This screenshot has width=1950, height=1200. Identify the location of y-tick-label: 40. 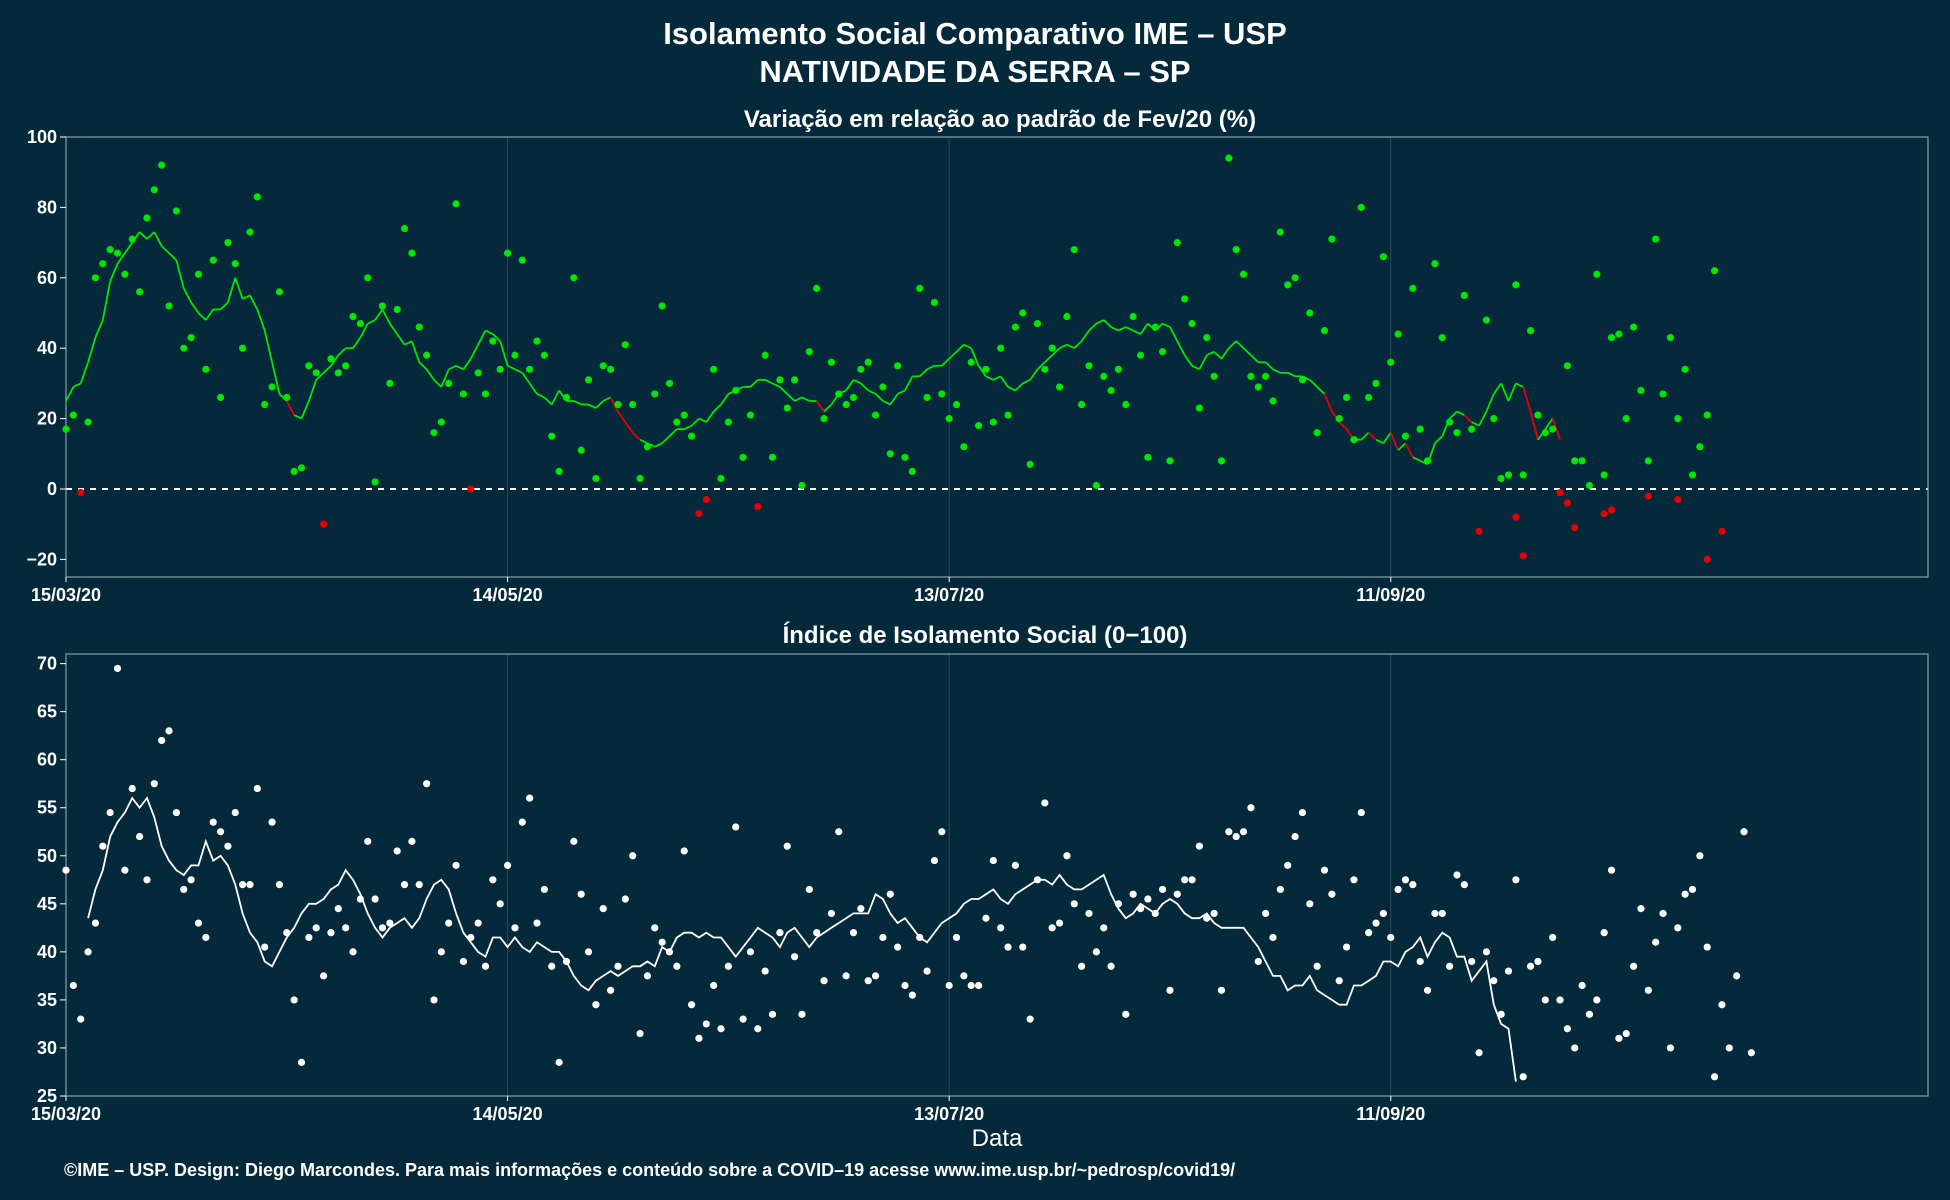
(47, 348).